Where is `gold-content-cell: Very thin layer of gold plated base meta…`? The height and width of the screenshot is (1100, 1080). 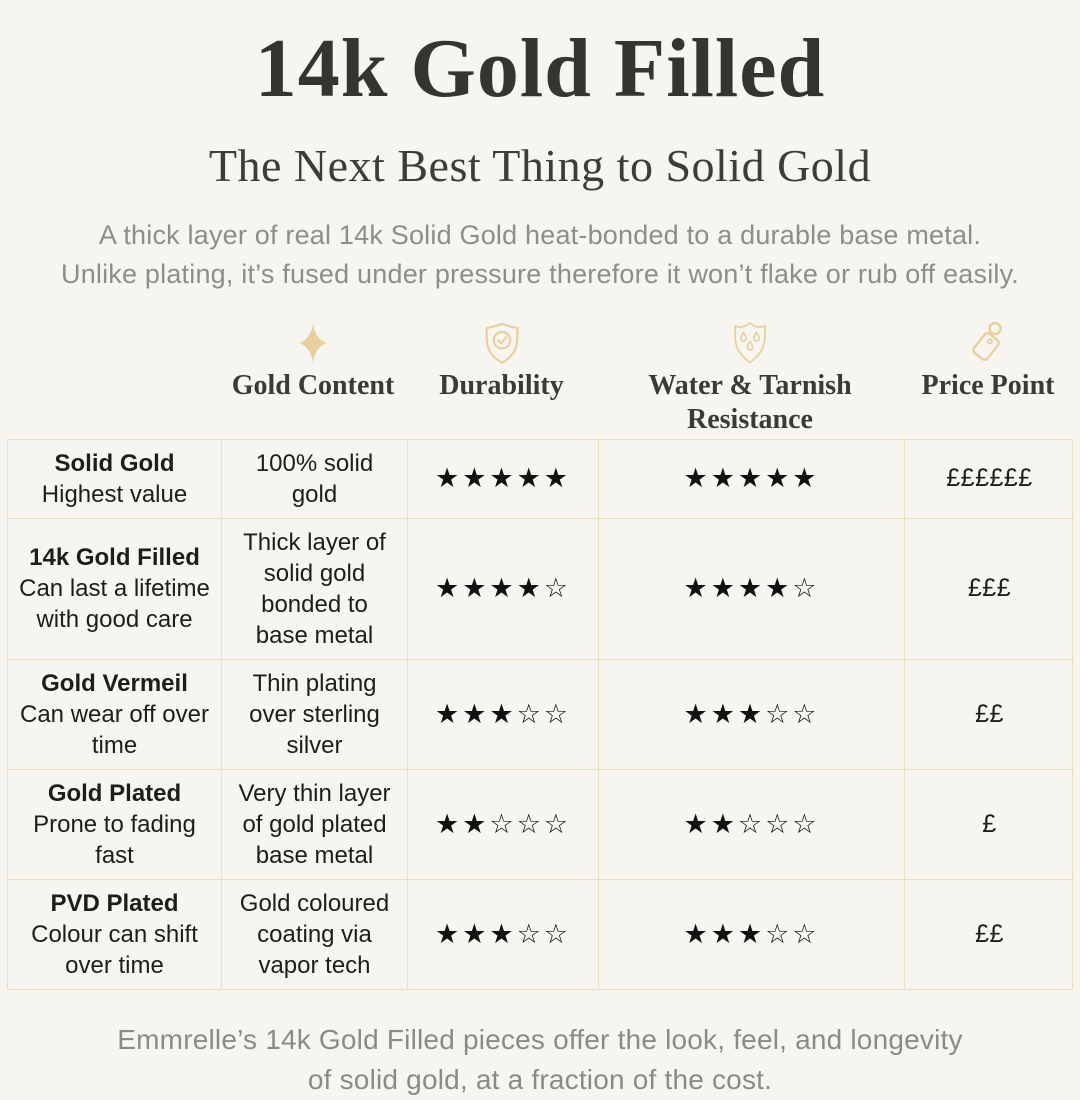 gold-content-cell: Very thin layer of gold plated base meta… is located at coordinates (314, 824).